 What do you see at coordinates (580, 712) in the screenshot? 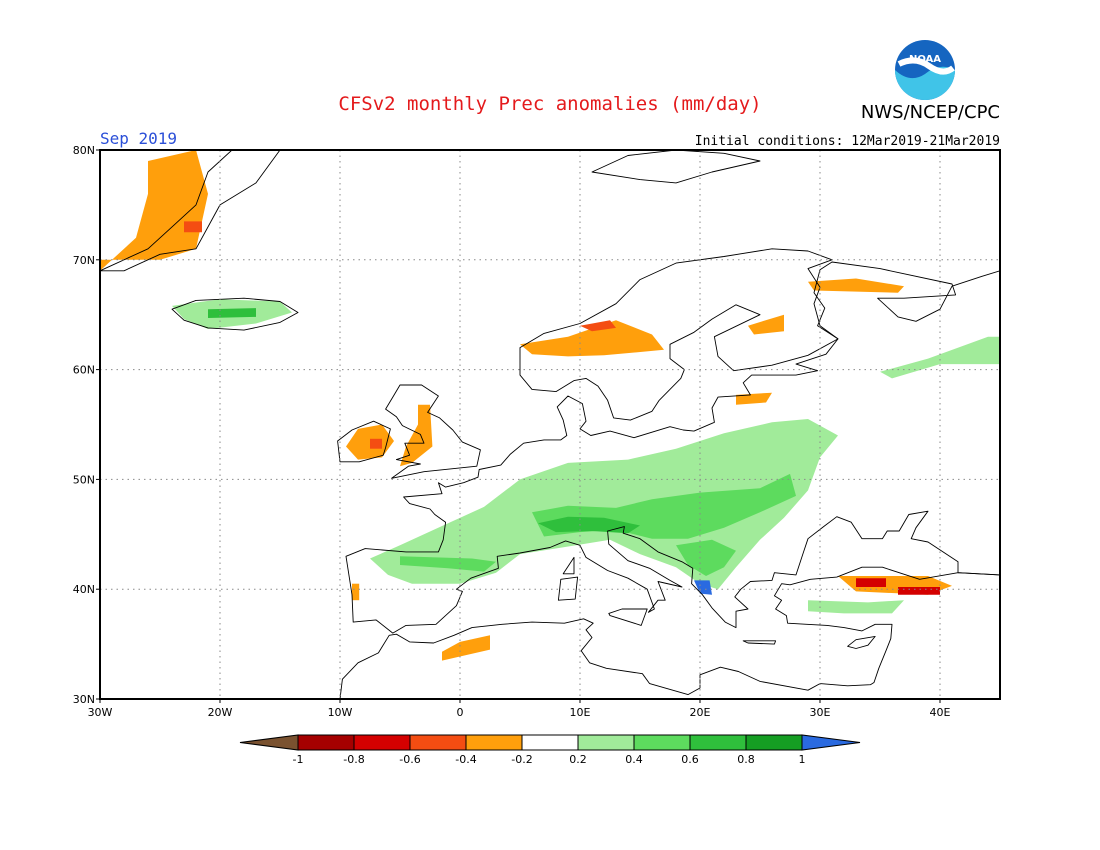
I see `lon-tick-label: 10E` at bounding box center [580, 712].